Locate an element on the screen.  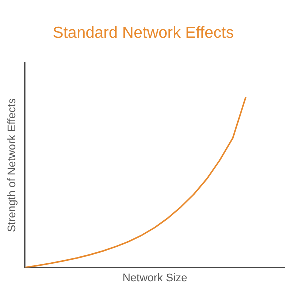
y-axis-title: Strength of Network Effects is located at coordinates (12, 165).